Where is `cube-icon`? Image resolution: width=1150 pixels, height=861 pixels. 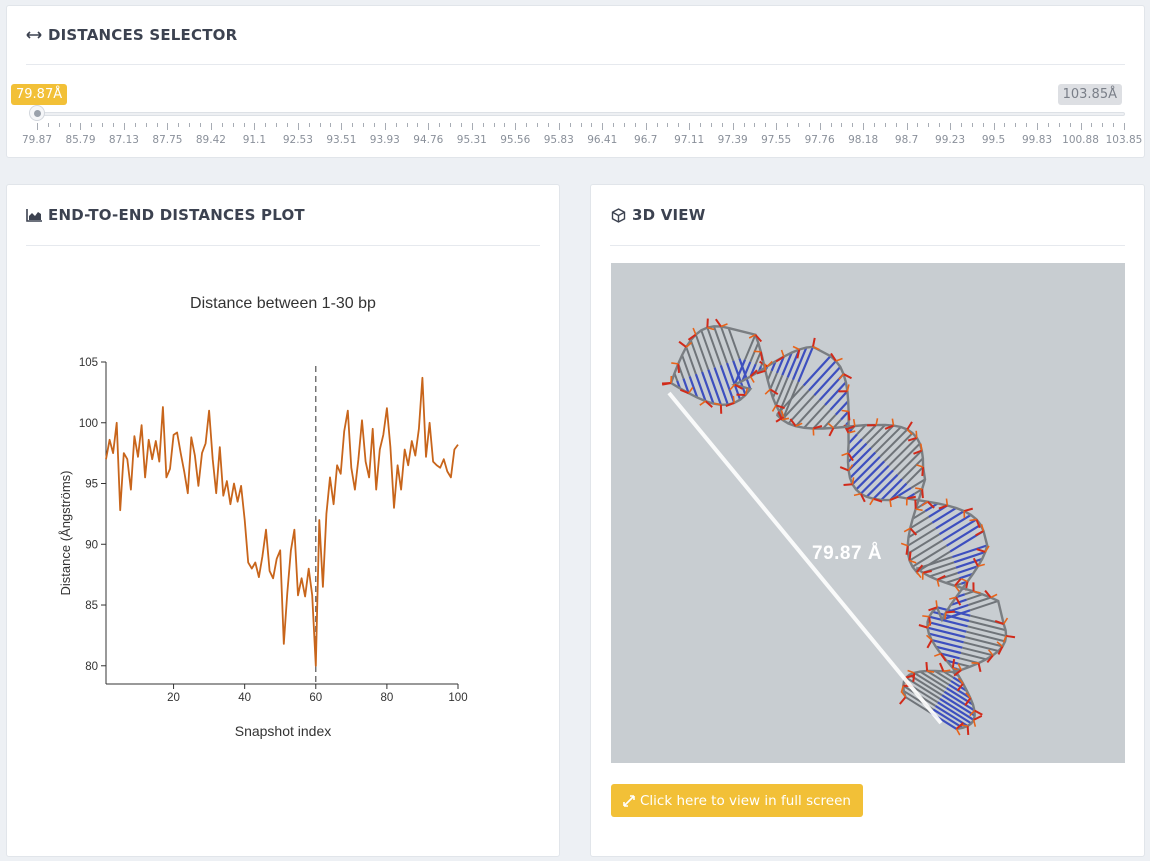 cube-icon is located at coordinates (618, 215).